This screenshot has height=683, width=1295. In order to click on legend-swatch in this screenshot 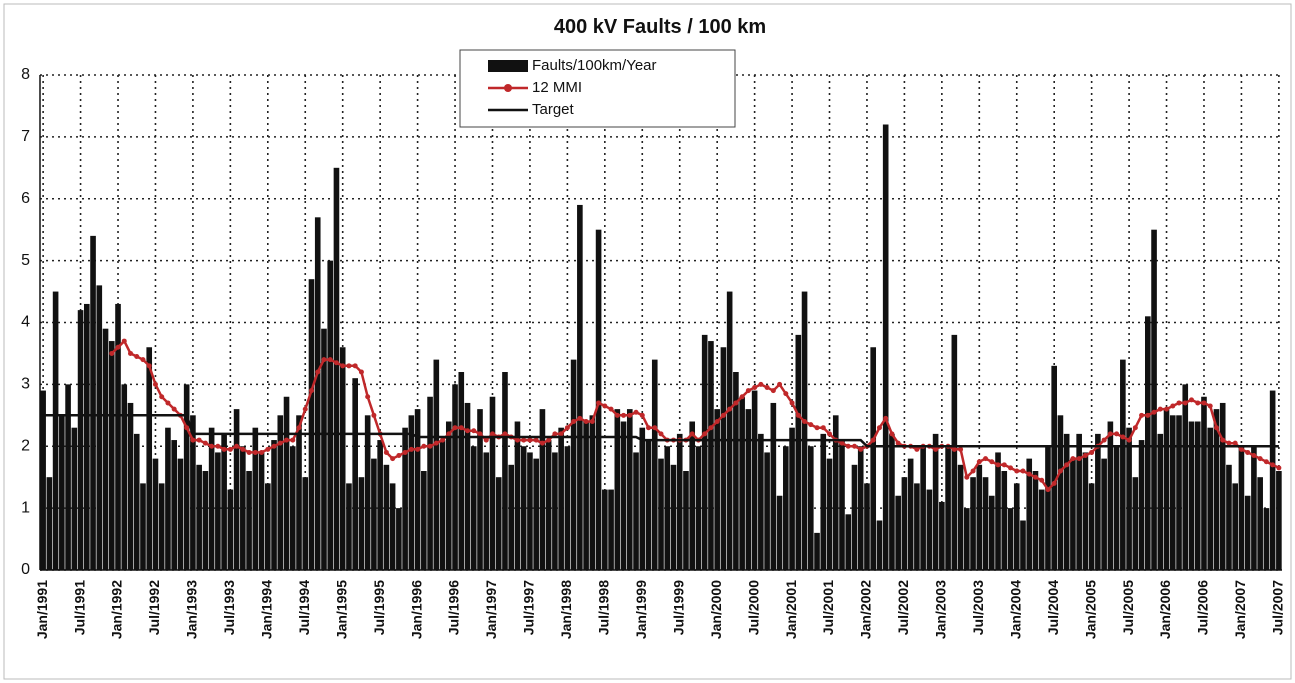, I will do `click(508, 66)`.